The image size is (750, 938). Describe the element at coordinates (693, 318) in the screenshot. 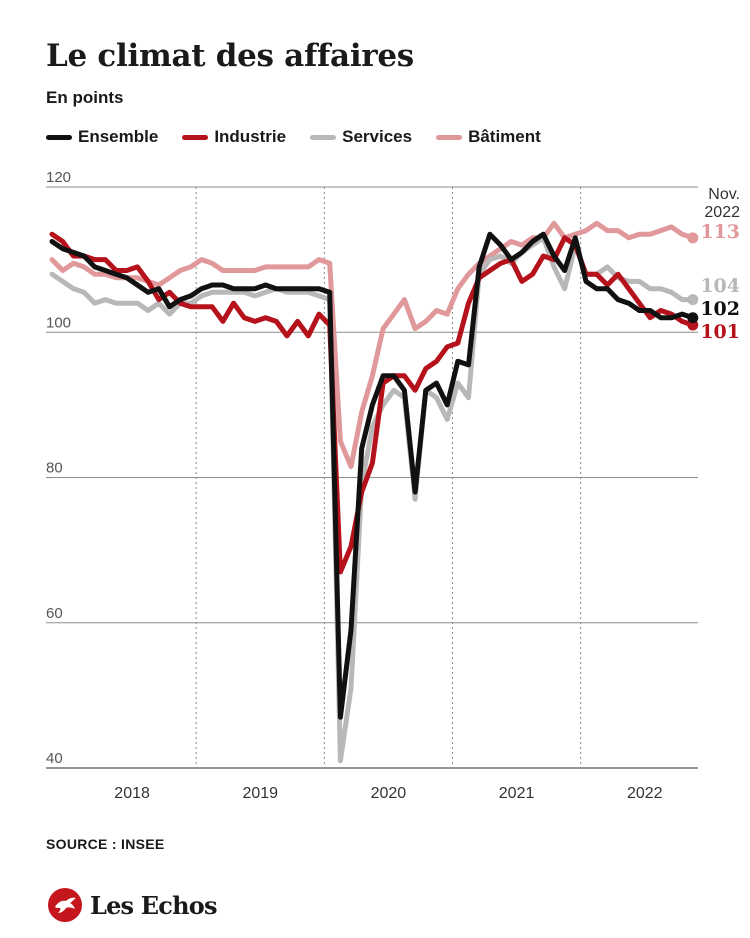

I see `series-endpoint-ensemble` at that location.